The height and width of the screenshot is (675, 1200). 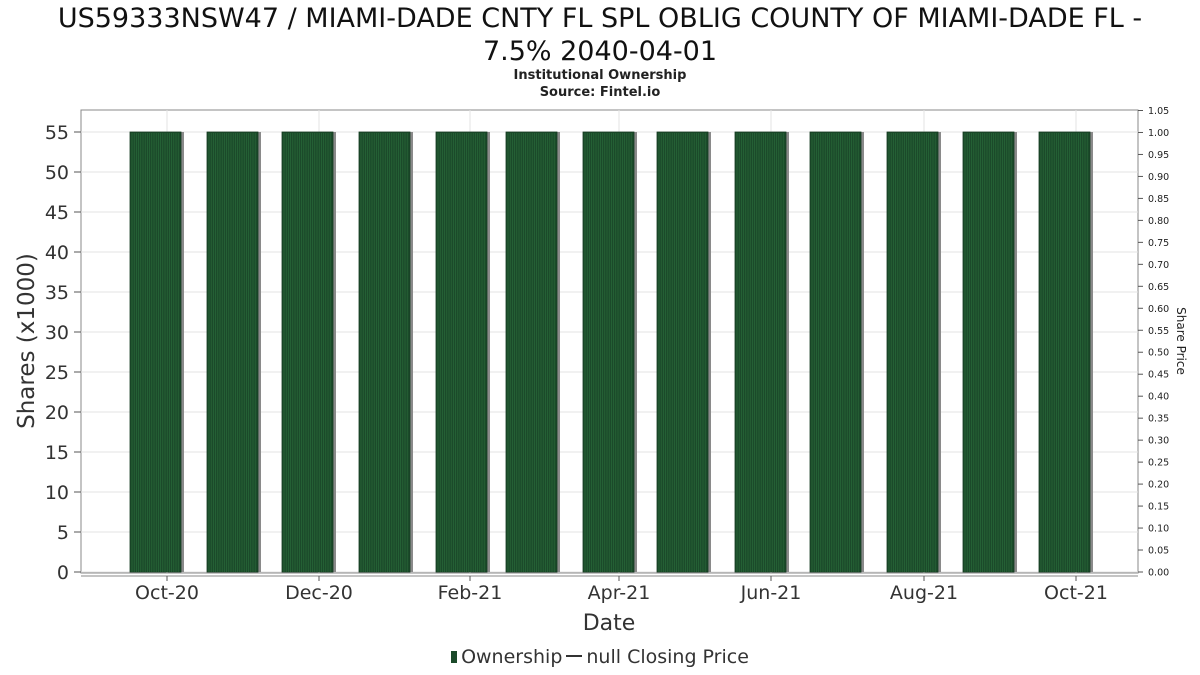 I want to click on y-tick-label: 25, so click(x=57, y=373).